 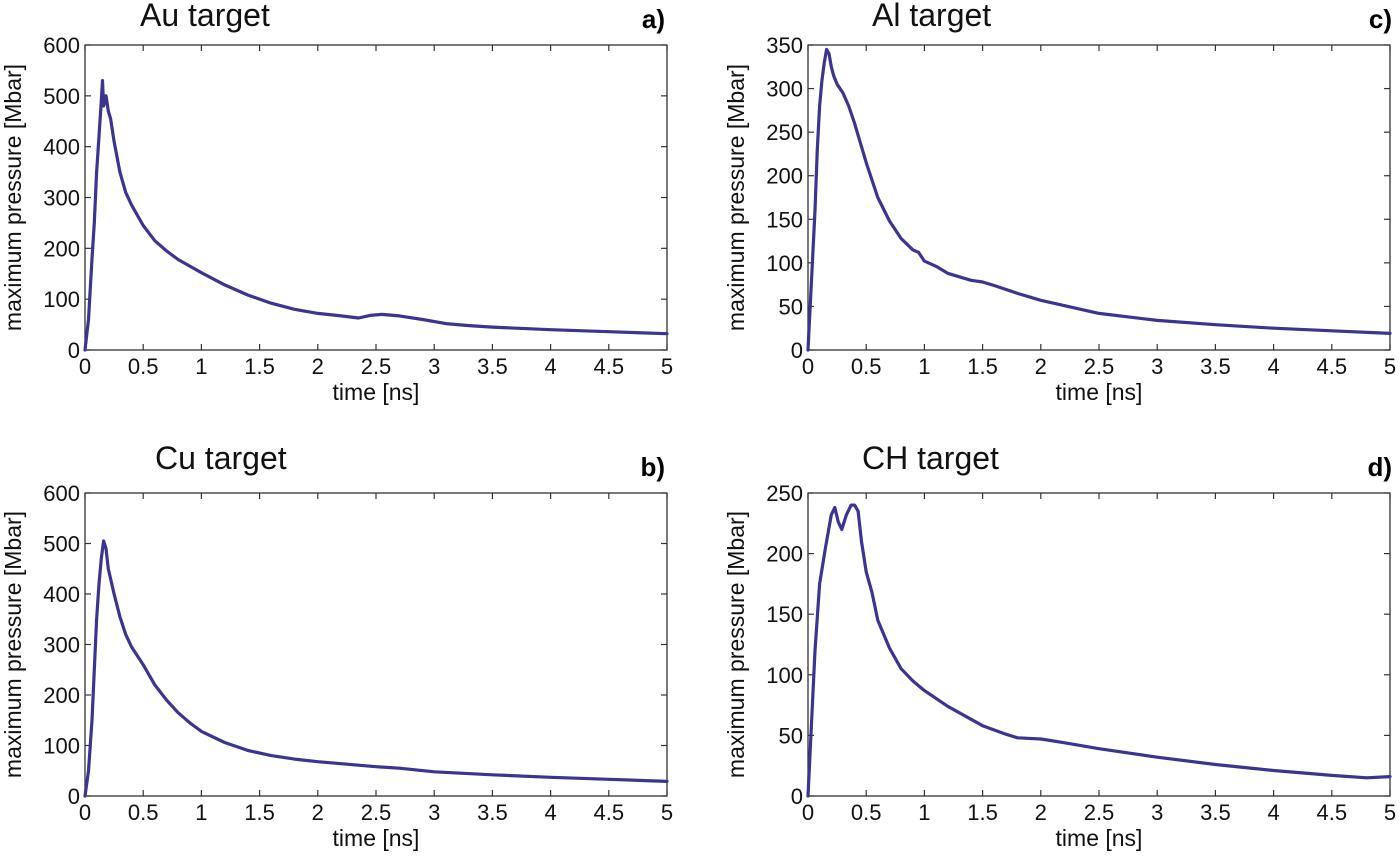 I want to click on panel-label: a), so click(x=653, y=19).